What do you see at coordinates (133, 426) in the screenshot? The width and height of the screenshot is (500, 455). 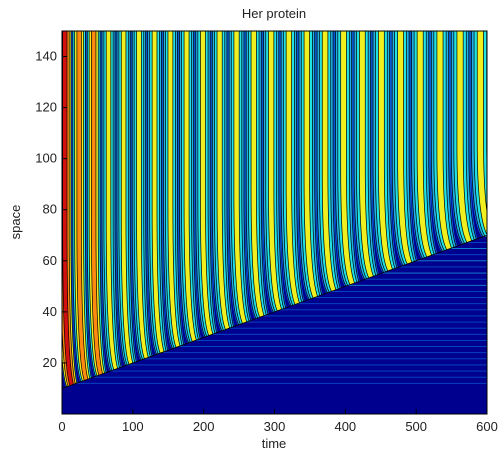 I see `x-tick-label: 100` at bounding box center [133, 426].